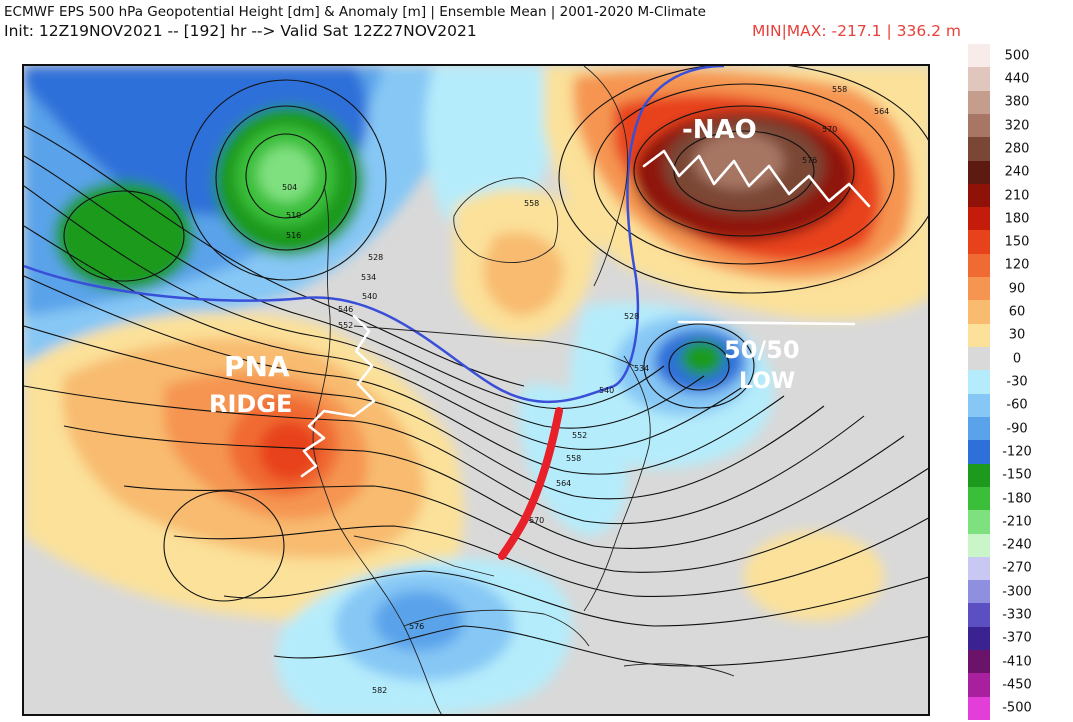 The height and width of the screenshot is (722, 1073). I want to click on fifty-fifty-label: 50/50, so click(762, 350).